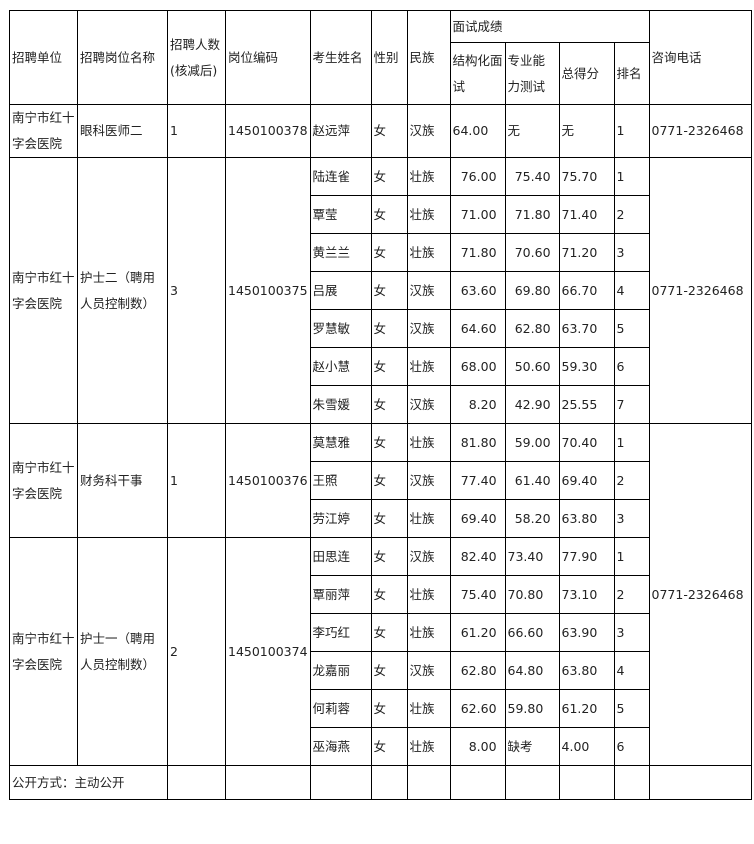 The image size is (754, 844). What do you see at coordinates (477, 556) in the screenshot?
I see `structured-score: 82.40` at bounding box center [477, 556].